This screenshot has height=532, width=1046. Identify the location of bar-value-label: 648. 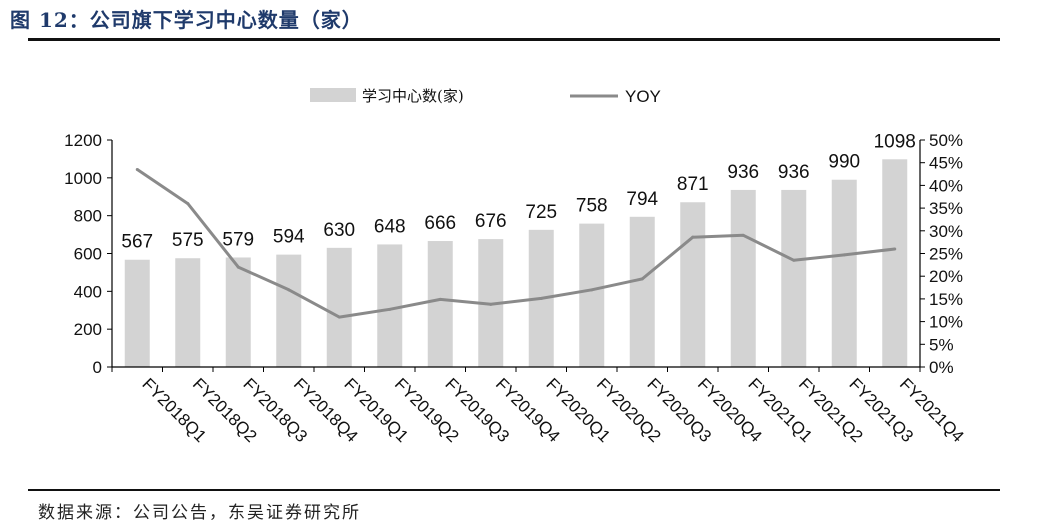
(390, 226).